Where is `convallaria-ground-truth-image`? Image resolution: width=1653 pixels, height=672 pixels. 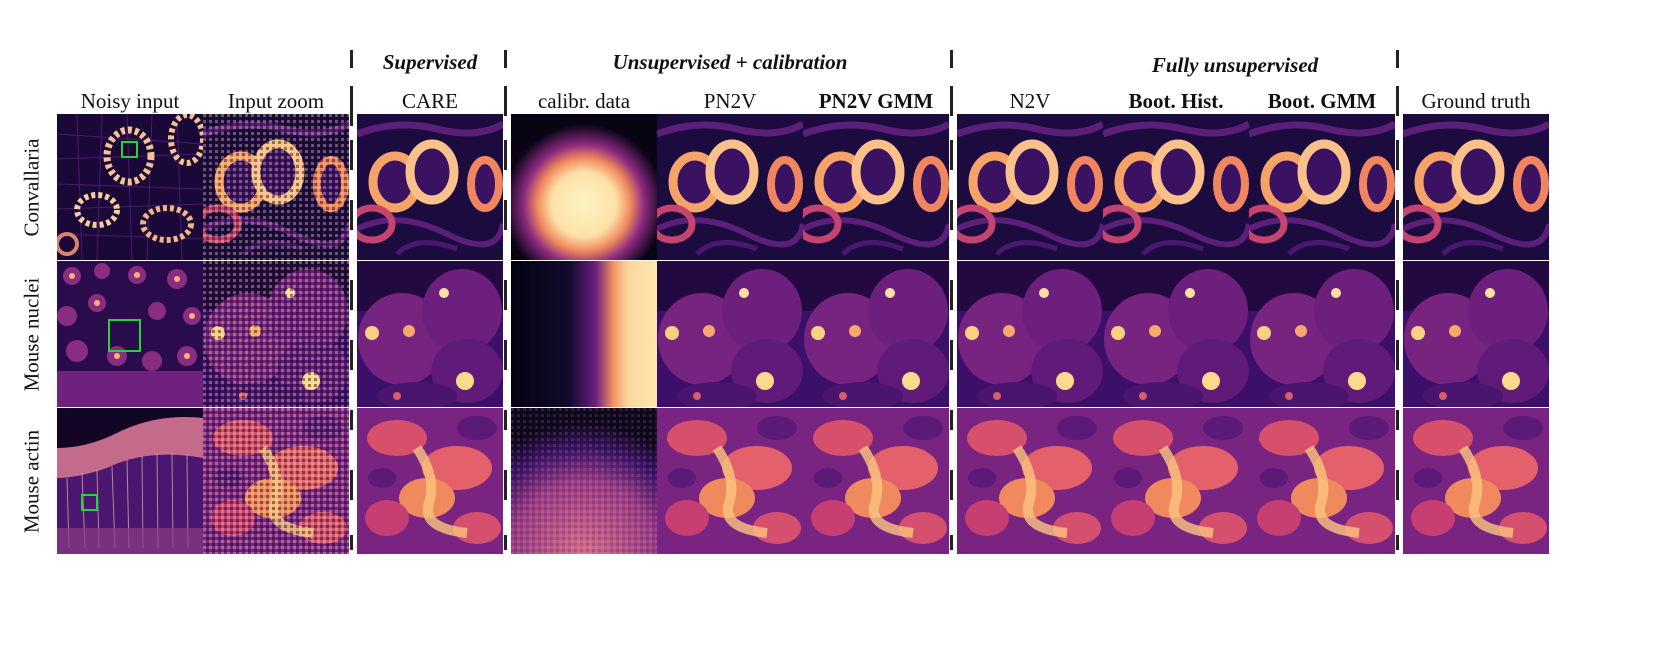
convallaria-ground-truth-image is located at coordinates (1476, 187).